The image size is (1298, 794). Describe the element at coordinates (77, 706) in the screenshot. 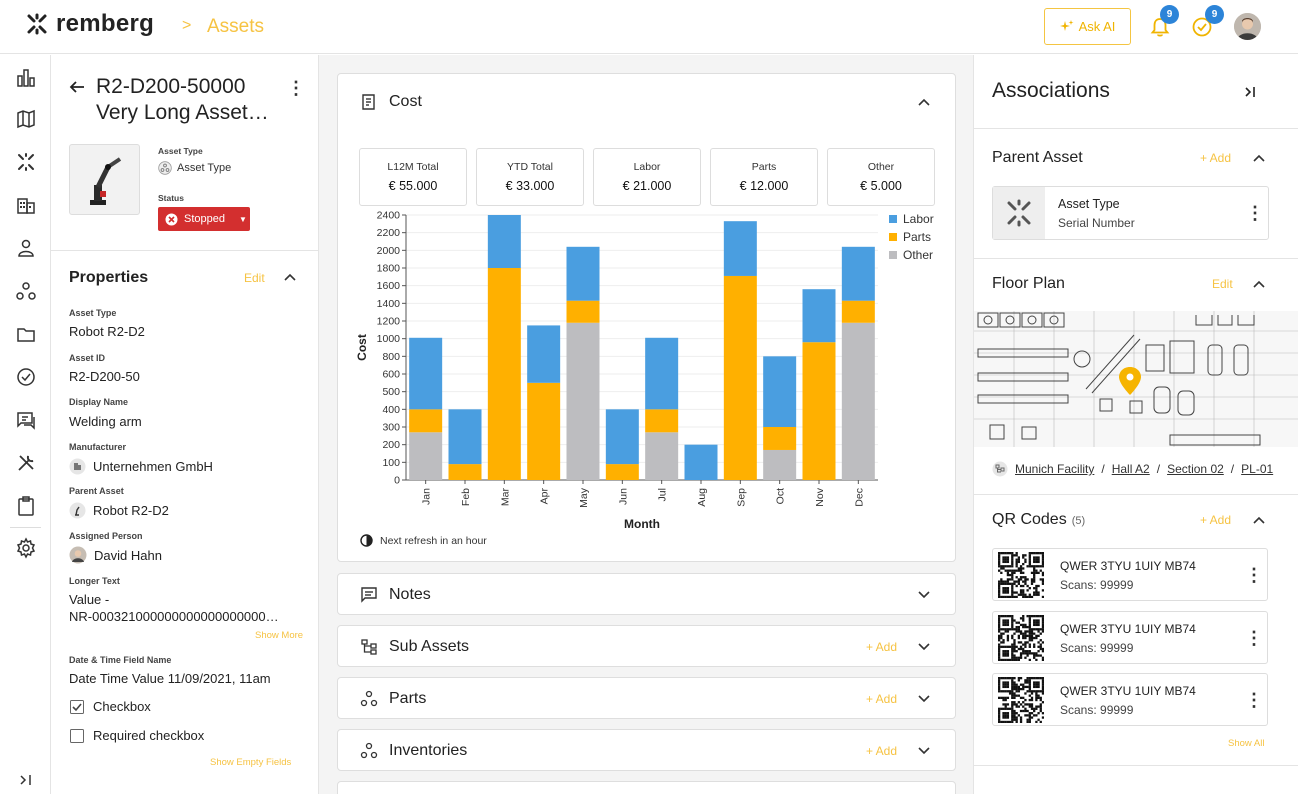

I see `checkbox-checked-icon` at that location.